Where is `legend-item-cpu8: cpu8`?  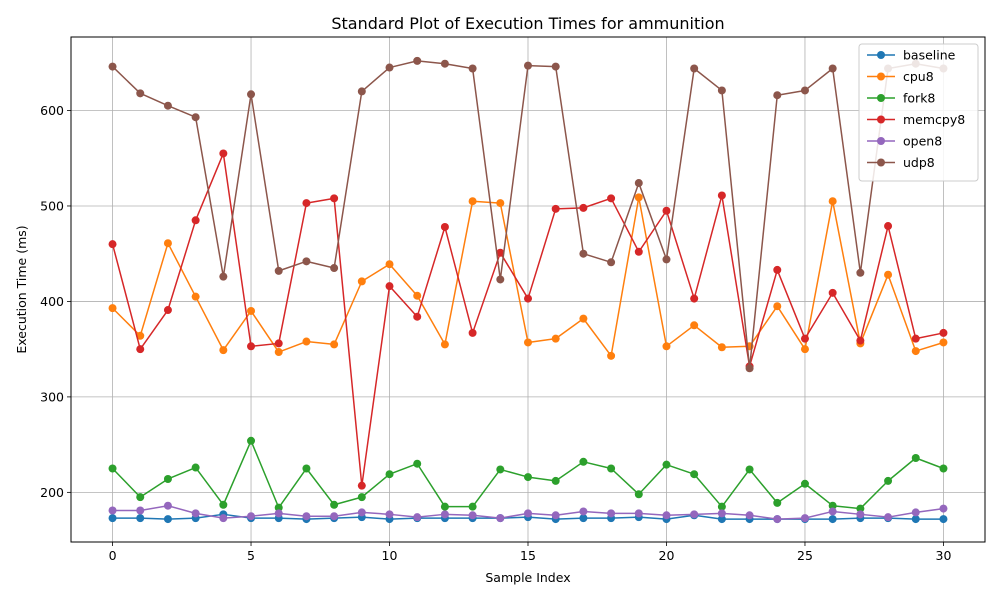 legend-item-cpu8: cpu8 is located at coordinates (900, 76).